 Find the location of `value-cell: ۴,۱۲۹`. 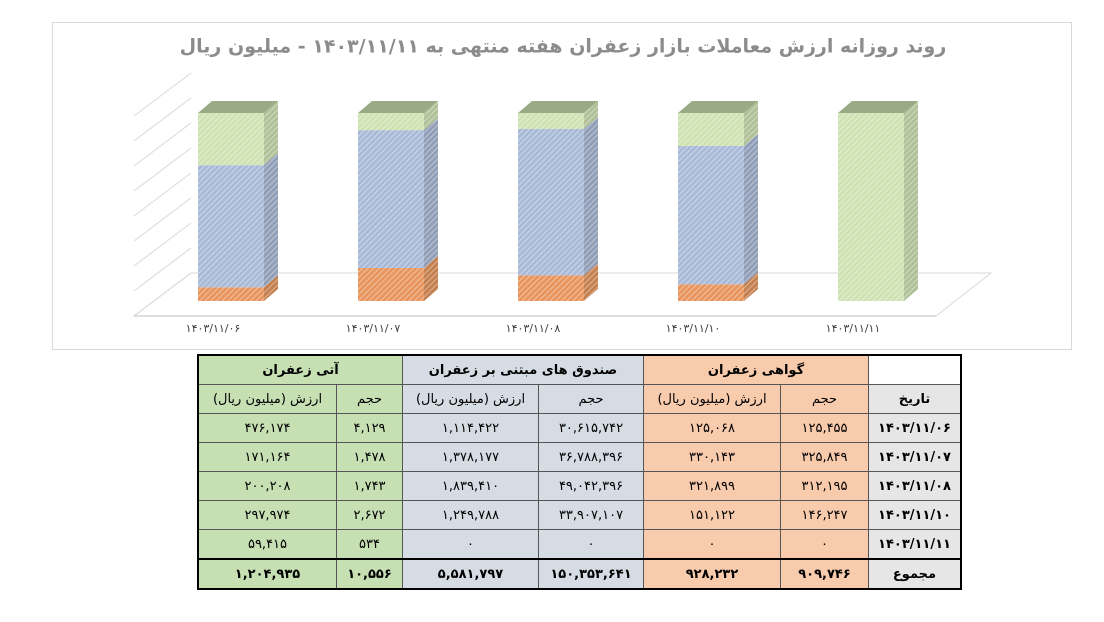

value-cell: ۴,۱۲۹ is located at coordinates (369, 428).